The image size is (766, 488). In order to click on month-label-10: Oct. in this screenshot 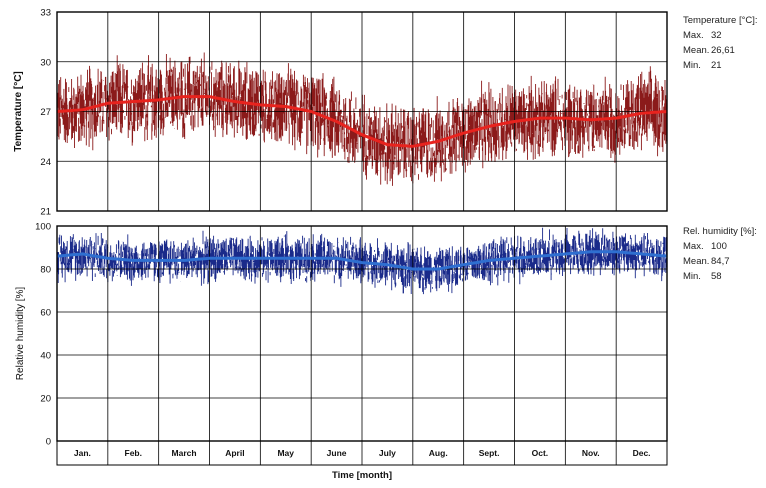, I will do `click(540, 453)`.